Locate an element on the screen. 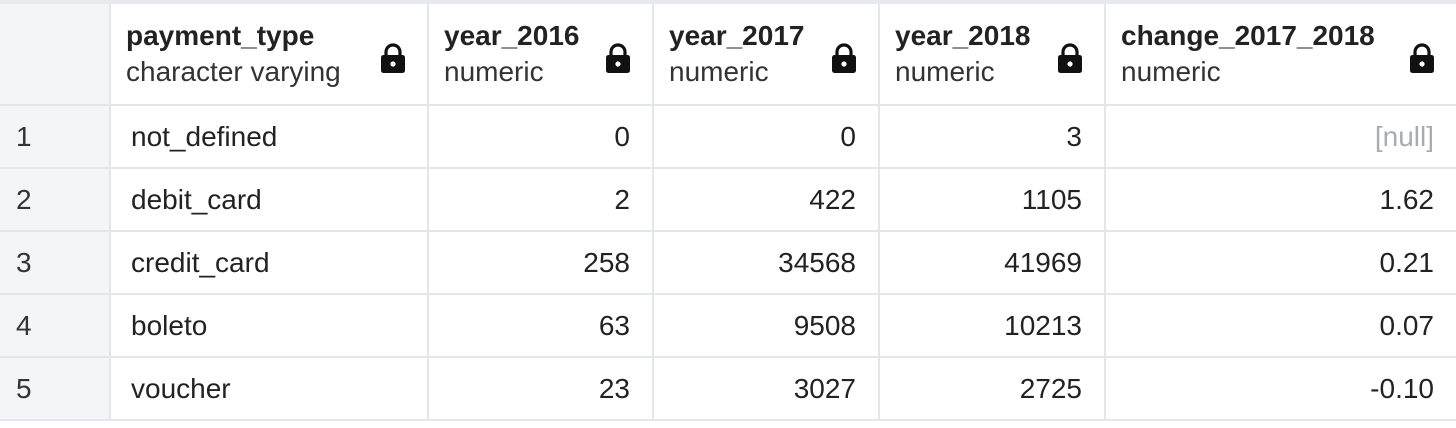 The height and width of the screenshot is (428, 1456). table-row: 3 credit_card 258 34568 41969 0.21 is located at coordinates (728, 263).